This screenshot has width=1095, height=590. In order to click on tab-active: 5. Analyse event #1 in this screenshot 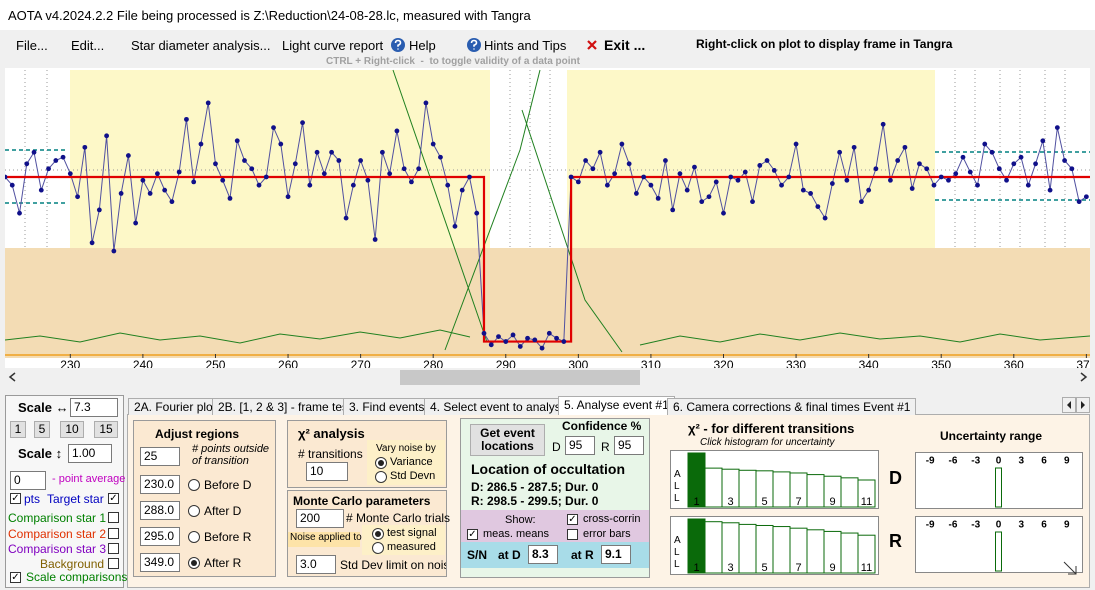, I will do `click(616, 405)`.